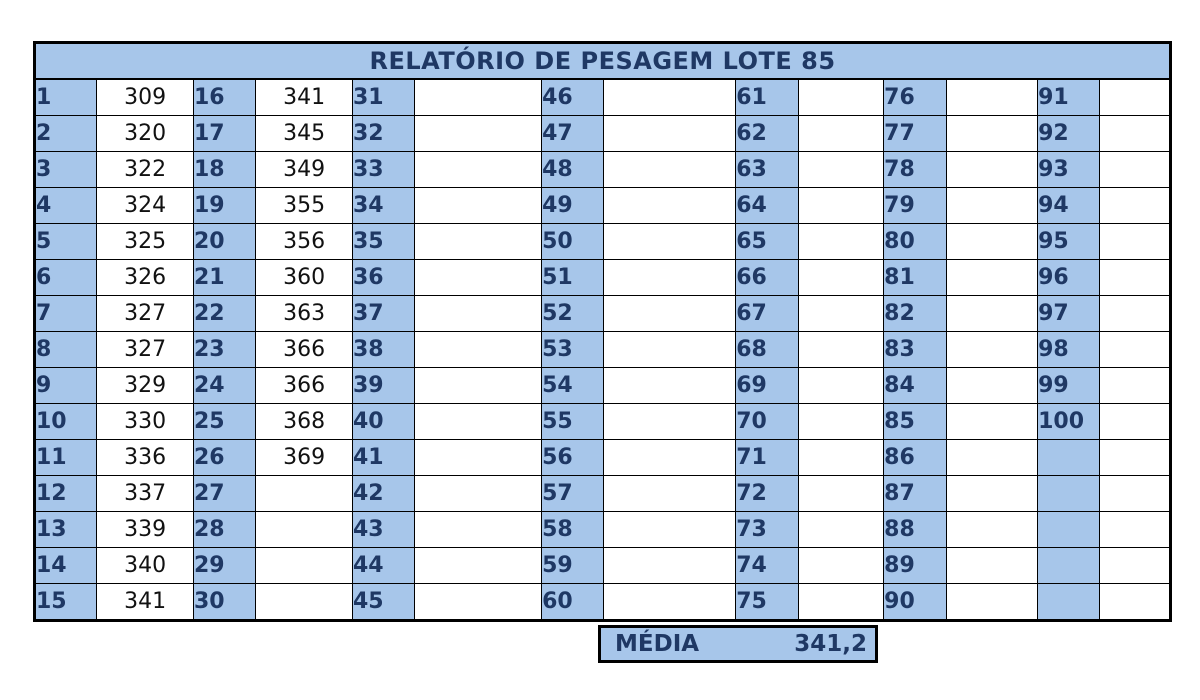 Image resolution: width=1200 pixels, height=700 pixels. Describe the element at coordinates (602, 169) in the screenshot. I see `table-row: 3 322 18 349 33 48 63 78 93` at that location.